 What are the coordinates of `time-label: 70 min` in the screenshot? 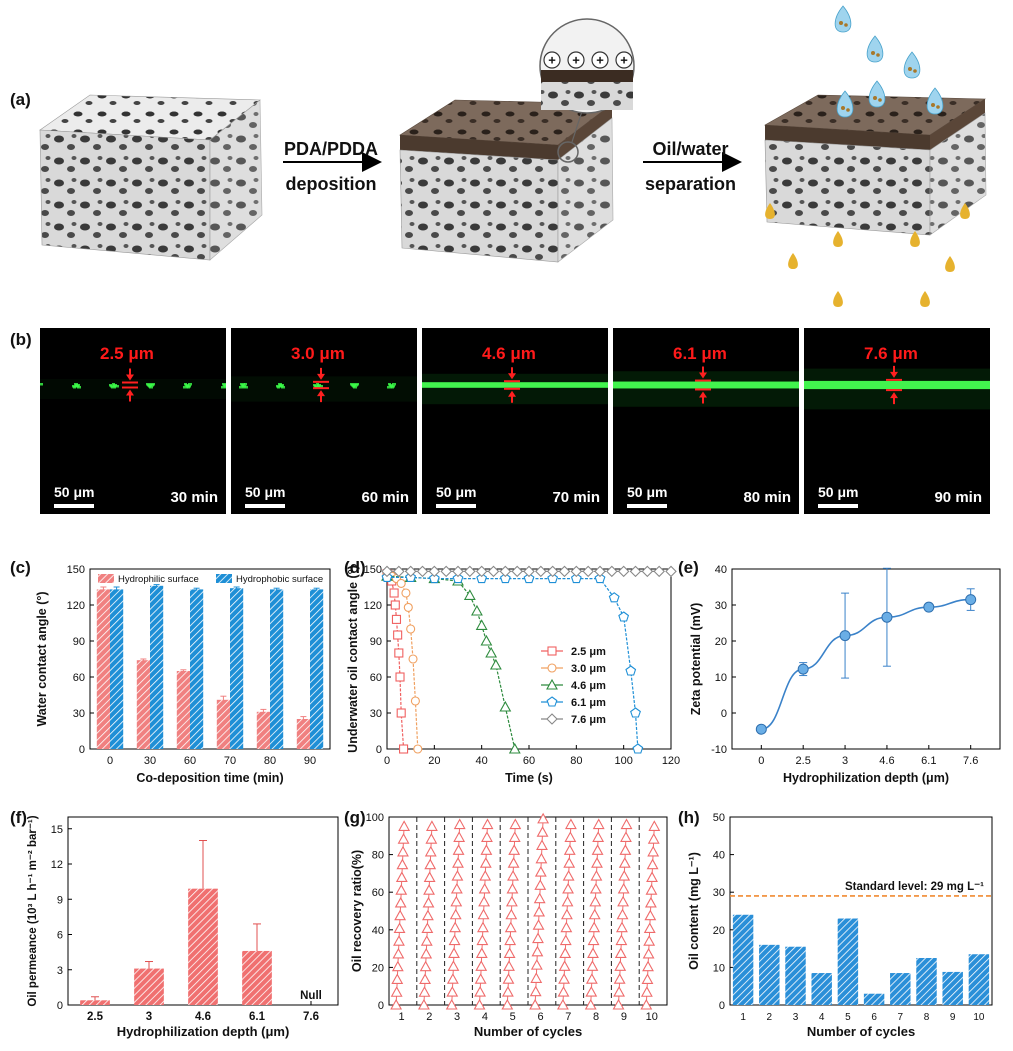 It's located at (576, 497).